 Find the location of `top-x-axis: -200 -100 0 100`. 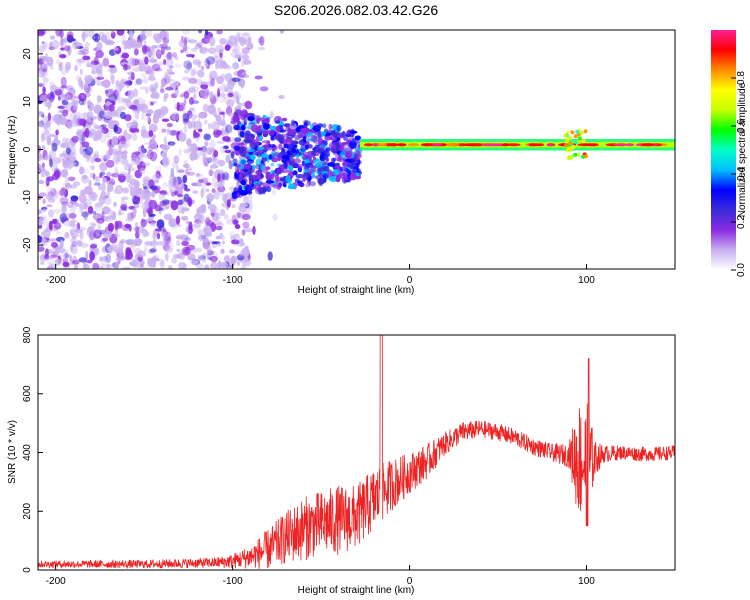

top-x-axis: -200 -100 0 100 is located at coordinates (320, 275).